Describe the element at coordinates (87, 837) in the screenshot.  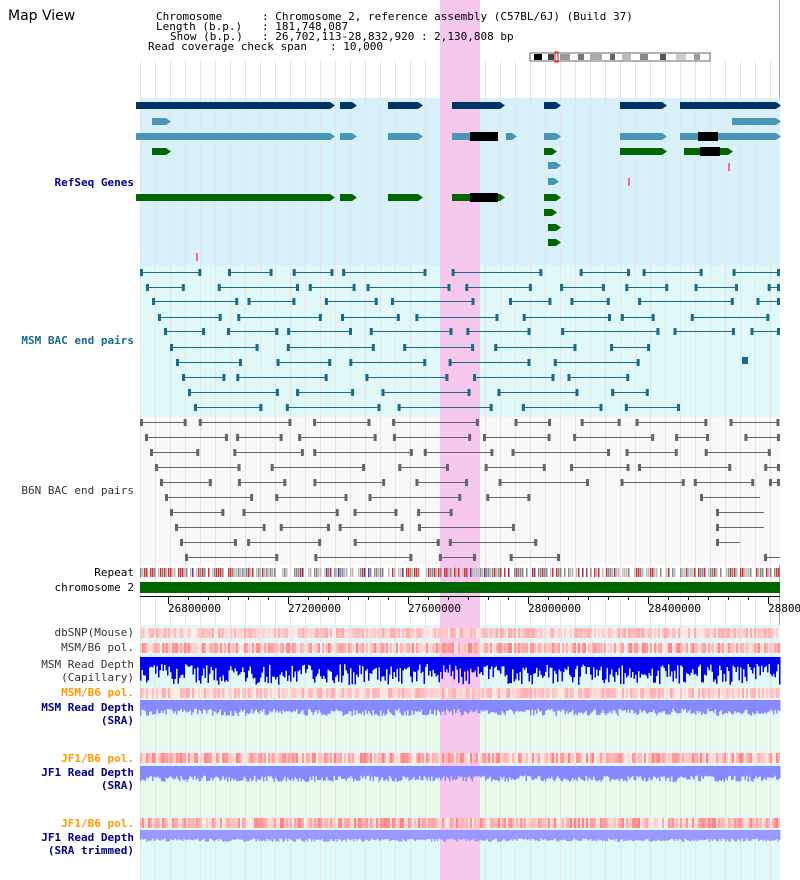
I see `track-label-jf1-depth-trimmed: JF1 Read Depth` at that location.